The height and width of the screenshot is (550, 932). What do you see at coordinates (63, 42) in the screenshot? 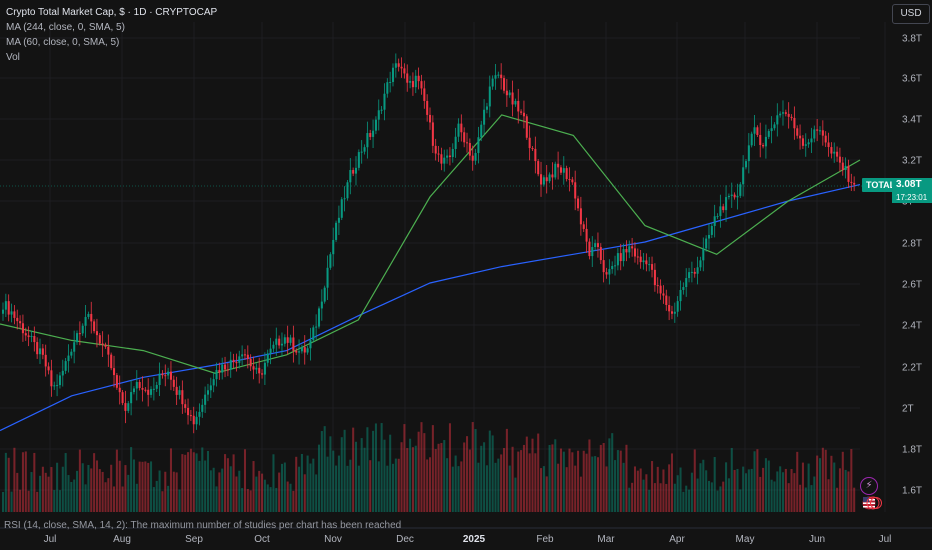
I see `ma60-legend: MA (60, close, 0, SMA, 5)` at bounding box center [63, 42].